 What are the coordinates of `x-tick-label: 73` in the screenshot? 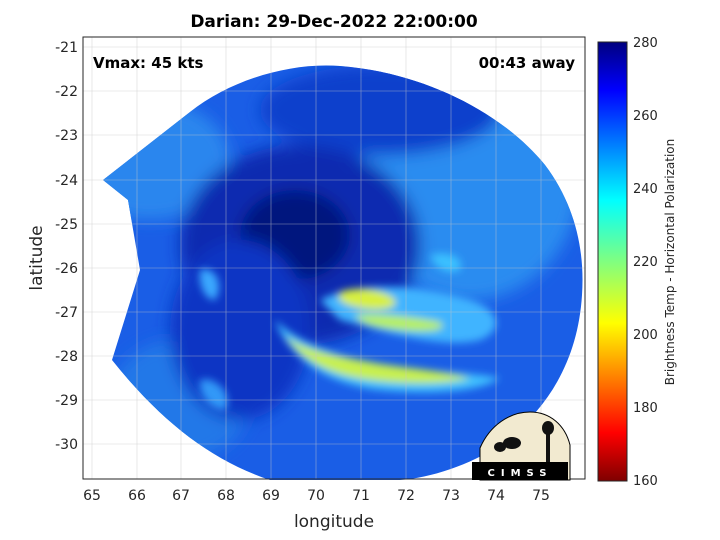 It's located at (451, 496).